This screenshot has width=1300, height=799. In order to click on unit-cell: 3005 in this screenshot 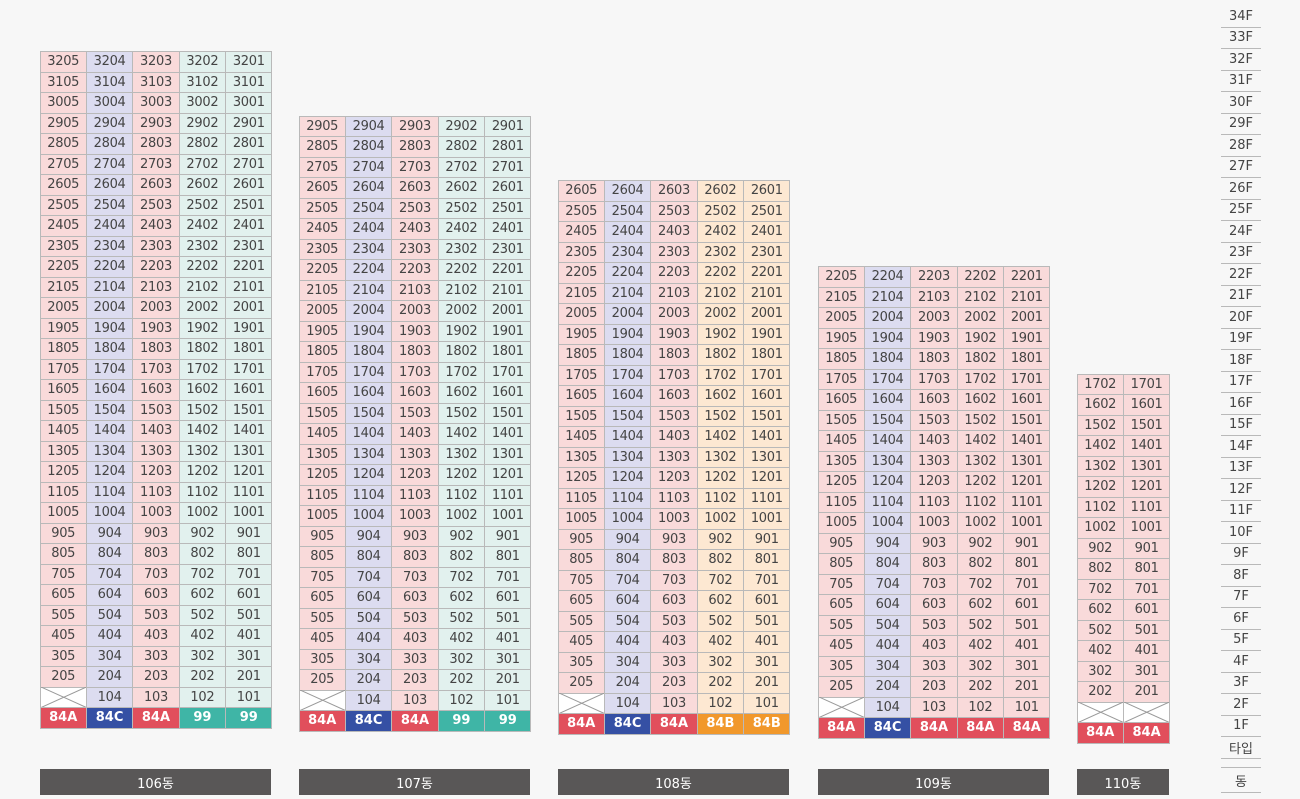, I will do `click(63, 103)`.